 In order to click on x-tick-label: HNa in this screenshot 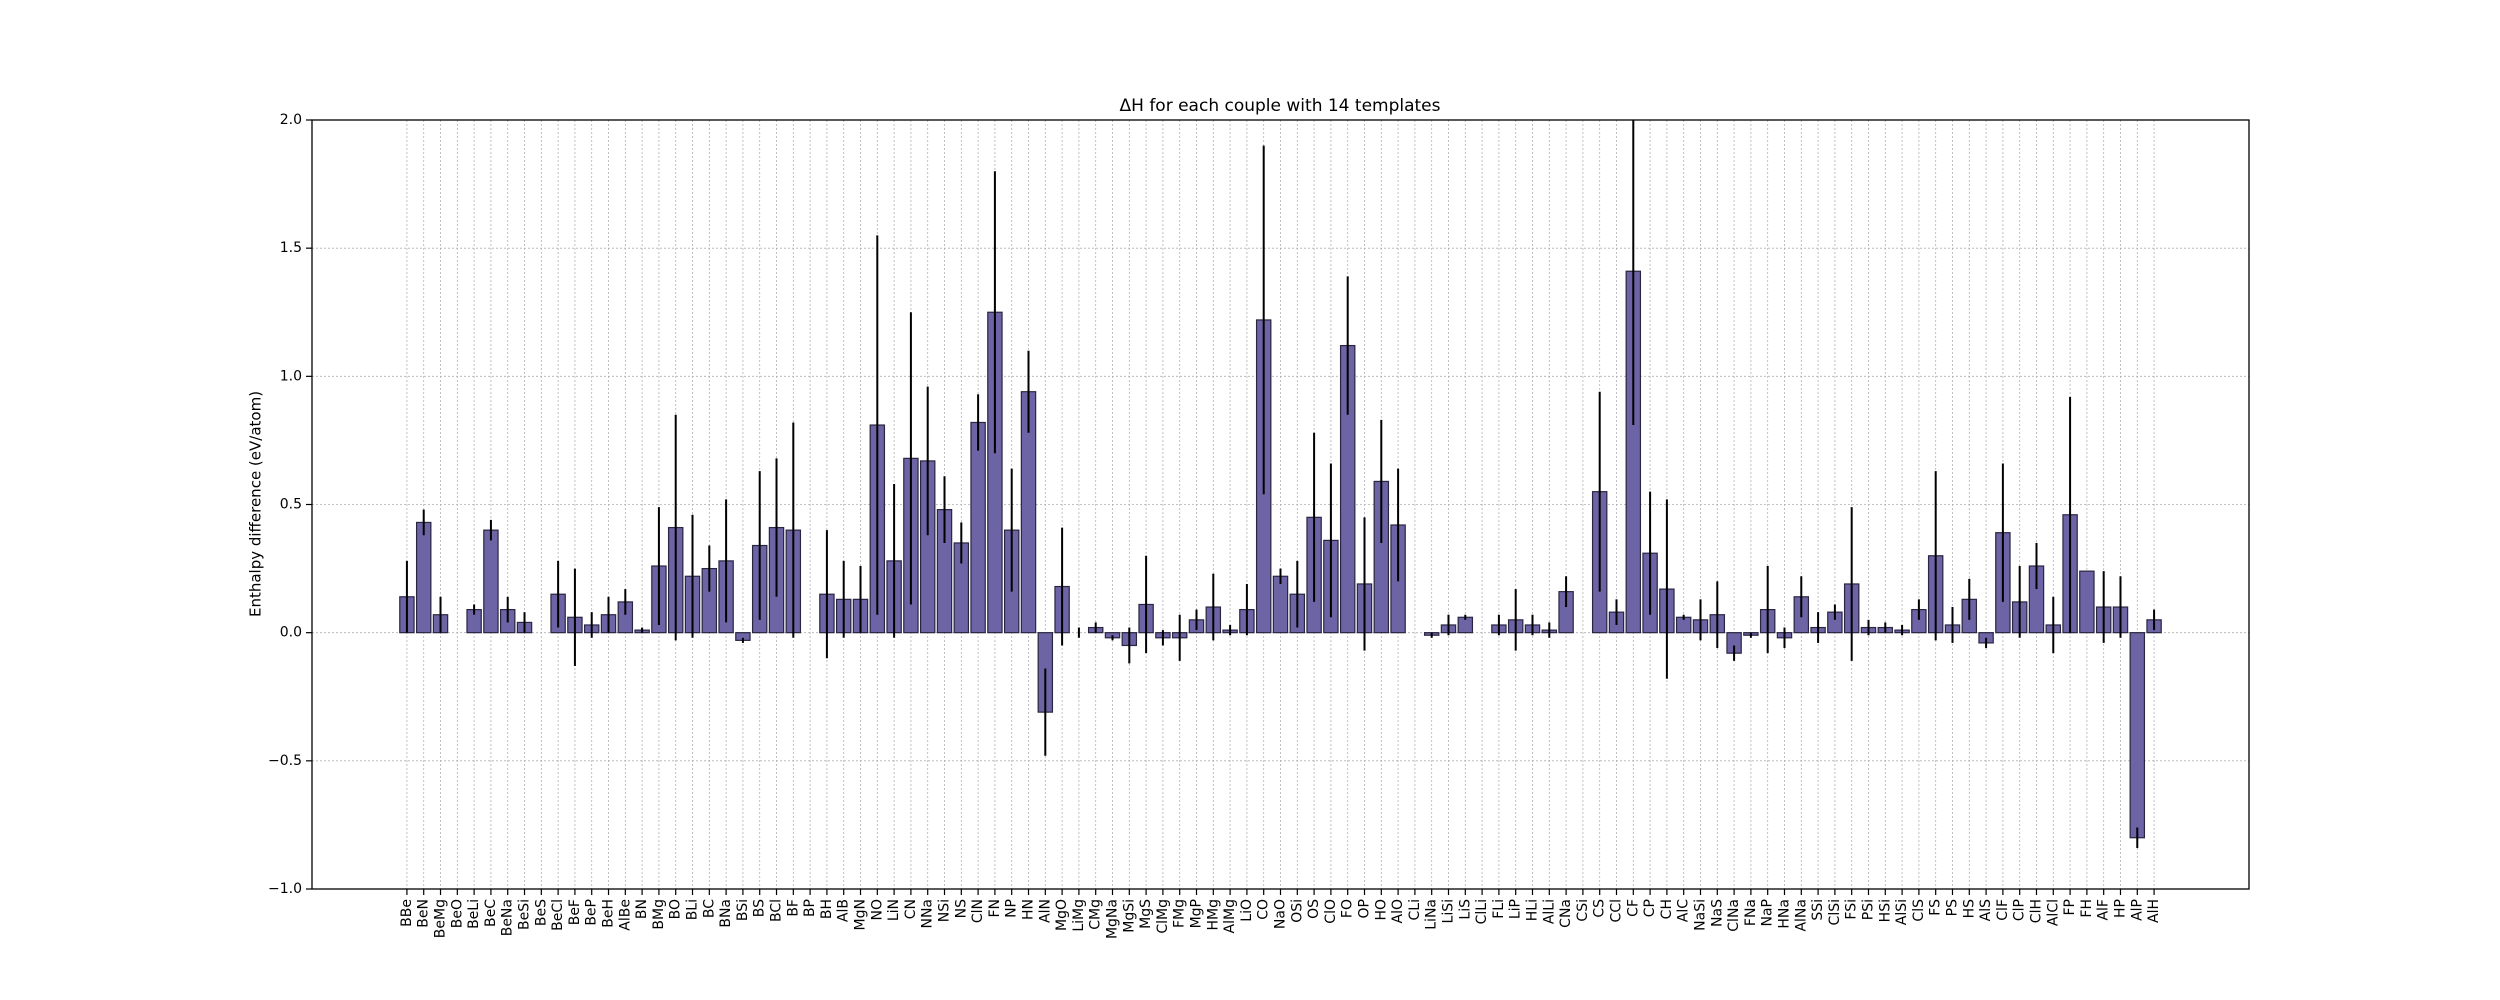, I will do `click(1784, 914)`.